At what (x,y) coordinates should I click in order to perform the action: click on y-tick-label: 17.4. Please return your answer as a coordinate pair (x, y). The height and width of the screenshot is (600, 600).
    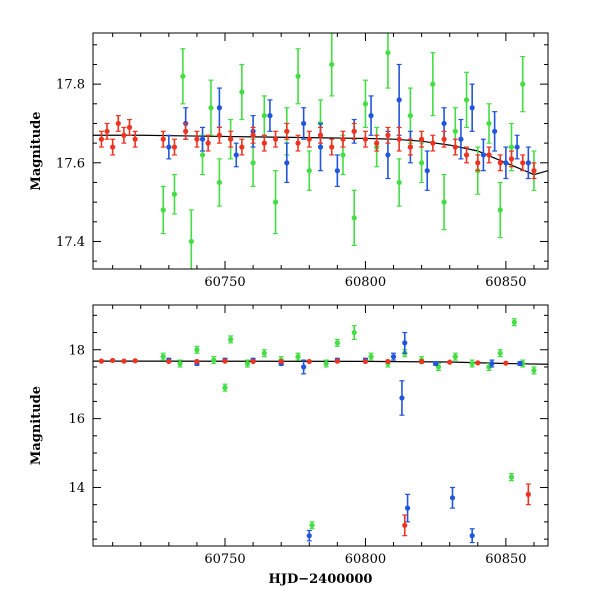
    Looking at the image, I should click on (70, 242).